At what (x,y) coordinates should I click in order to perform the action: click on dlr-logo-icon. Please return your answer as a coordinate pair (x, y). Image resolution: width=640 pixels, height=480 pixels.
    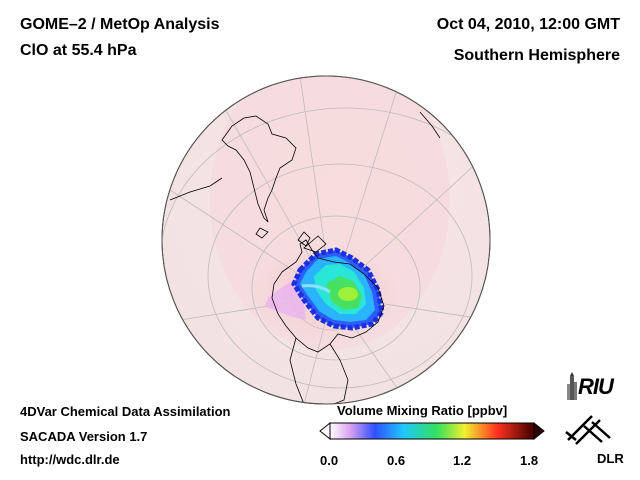
    Looking at the image, I should click on (588, 430).